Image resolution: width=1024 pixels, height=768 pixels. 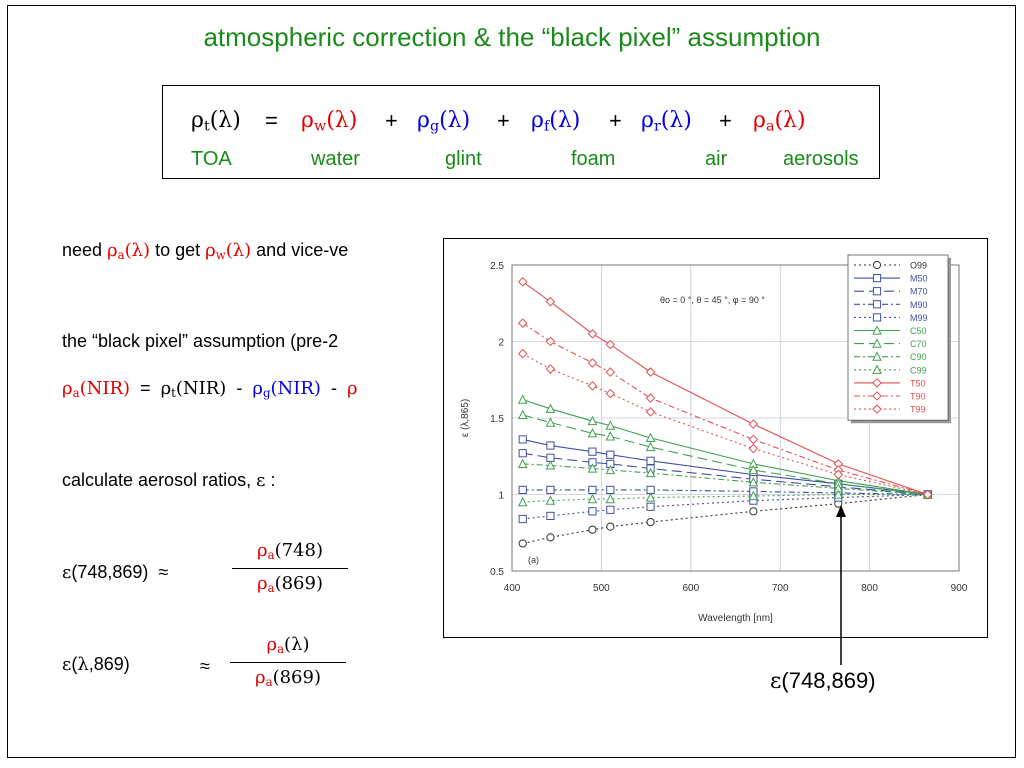 I want to click on legend-entry: C99, so click(x=918, y=370).